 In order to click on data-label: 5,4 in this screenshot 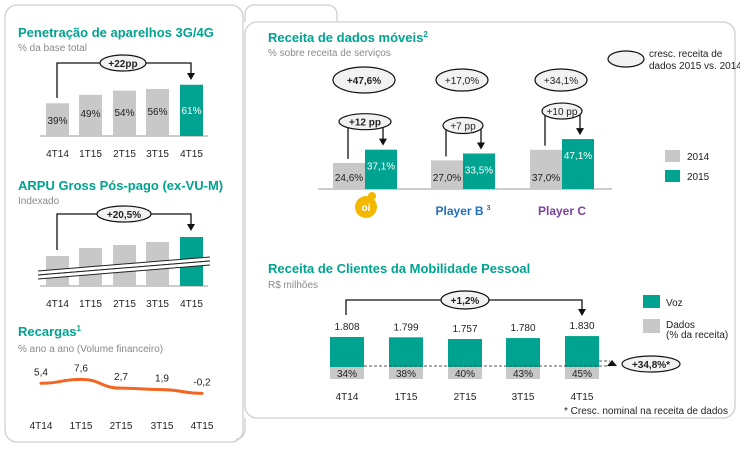, I will do `click(41, 372)`.